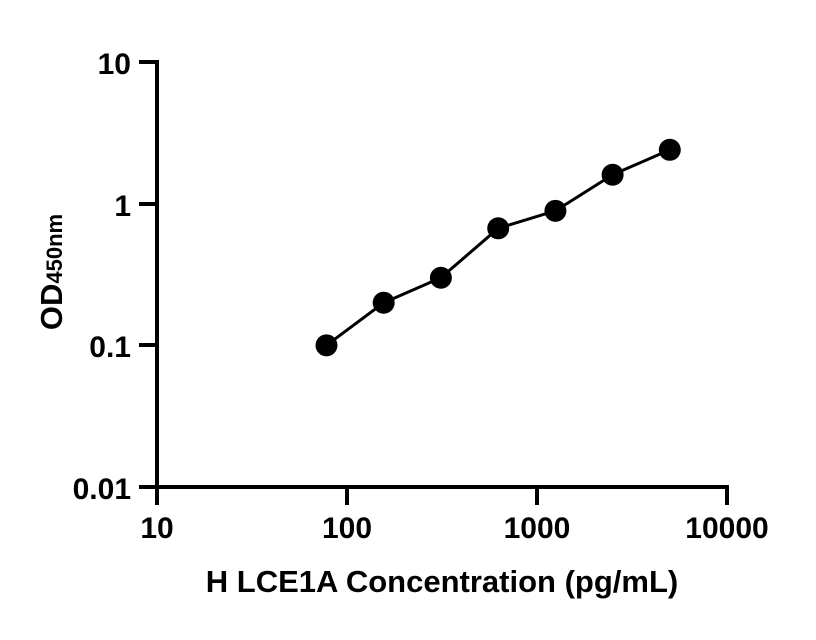 Image resolution: width=816 pixels, height=640 pixels. Describe the element at coordinates (156, 528) in the screenshot. I see `x-tick-label-10: 10` at that location.